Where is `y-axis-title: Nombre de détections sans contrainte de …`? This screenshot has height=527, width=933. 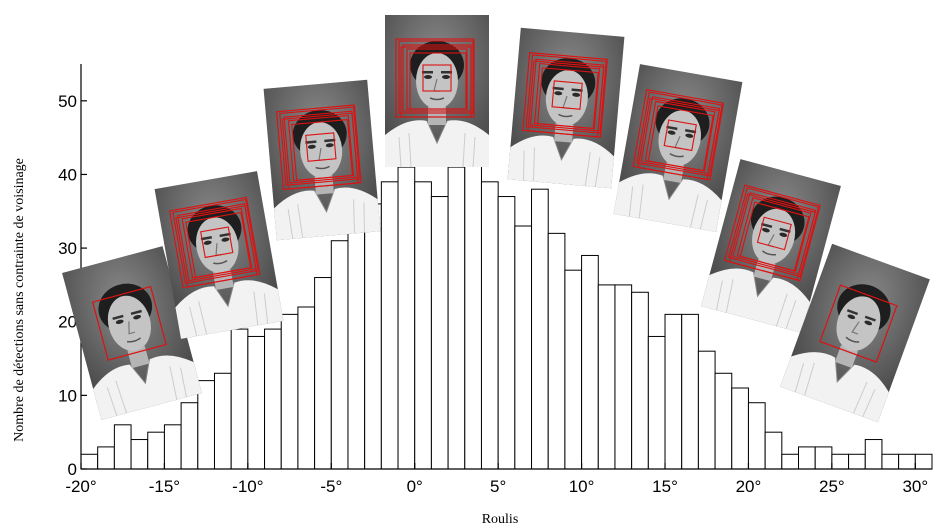
y-axis-title: Nombre de détections sans contrainte de … is located at coordinates (19, 300).